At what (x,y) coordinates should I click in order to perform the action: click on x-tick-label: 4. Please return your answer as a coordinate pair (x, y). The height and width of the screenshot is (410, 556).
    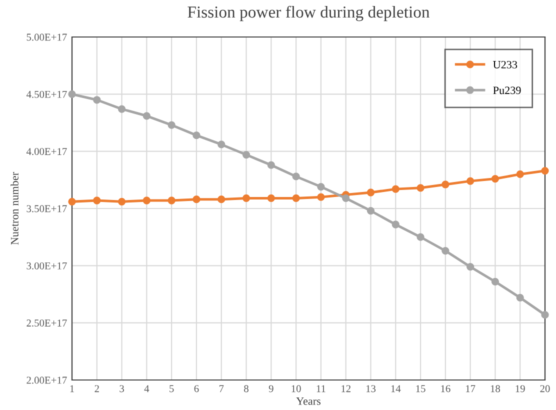
    Looking at the image, I should click on (147, 388).